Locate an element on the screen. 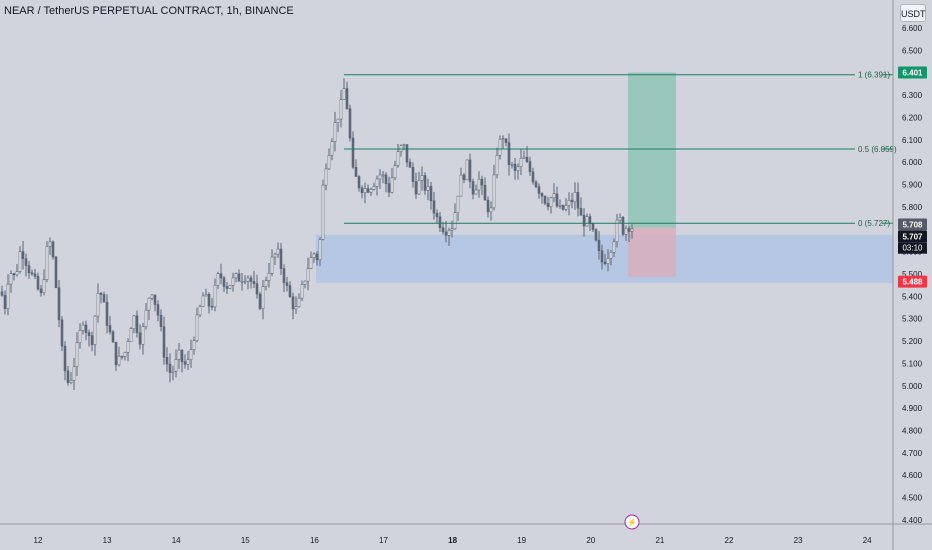 The height and width of the screenshot is (550, 932). event-marker: ⚡ is located at coordinates (632, 522).